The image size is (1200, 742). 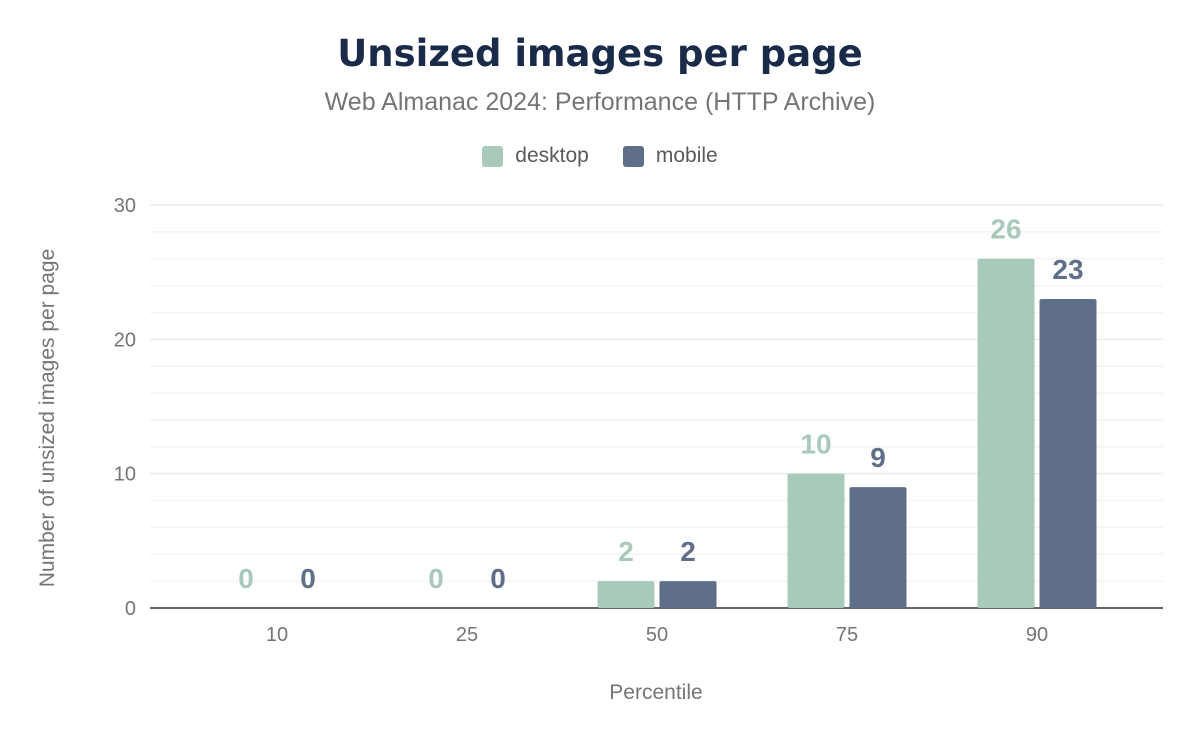 I want to click on chart-title: Unsized images per page, so click(x=600, y=53).